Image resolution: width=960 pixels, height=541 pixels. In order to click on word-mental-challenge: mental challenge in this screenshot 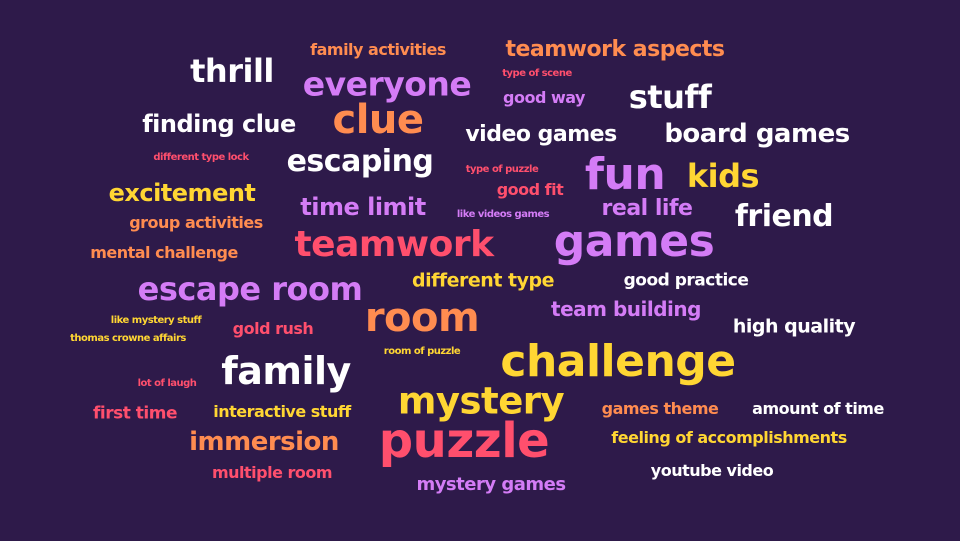, I will do `click(164, 252)`.